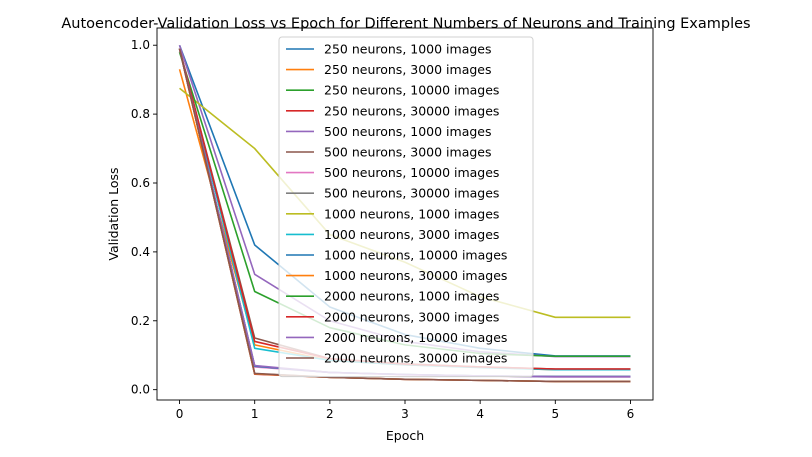 The image size is (812, 457). What do you see at coordinates (411, 172) in the screenshot?
I see `legend-label: 500 neurons, 10000 images` at bounding box center [411, 172].